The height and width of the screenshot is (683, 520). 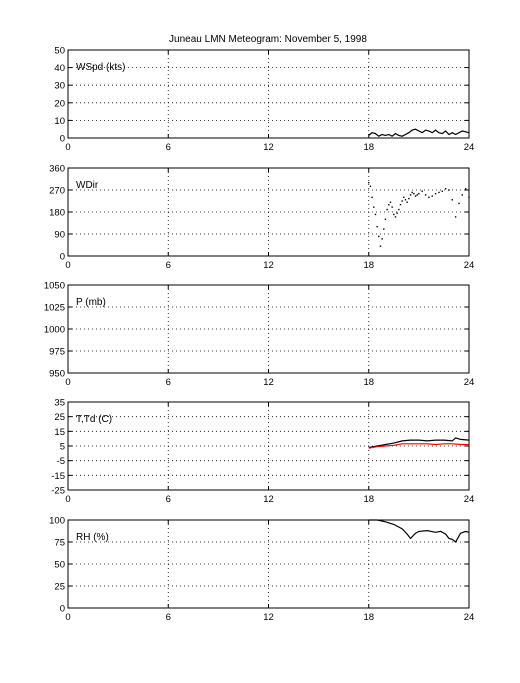 What do you see at coordinates (264, 100) in the screenshot?
I see `panel-0: 0 6 12 18 24 0 10 20 30 40 50 WSpd (kts)` at bounding box center [264, 100].